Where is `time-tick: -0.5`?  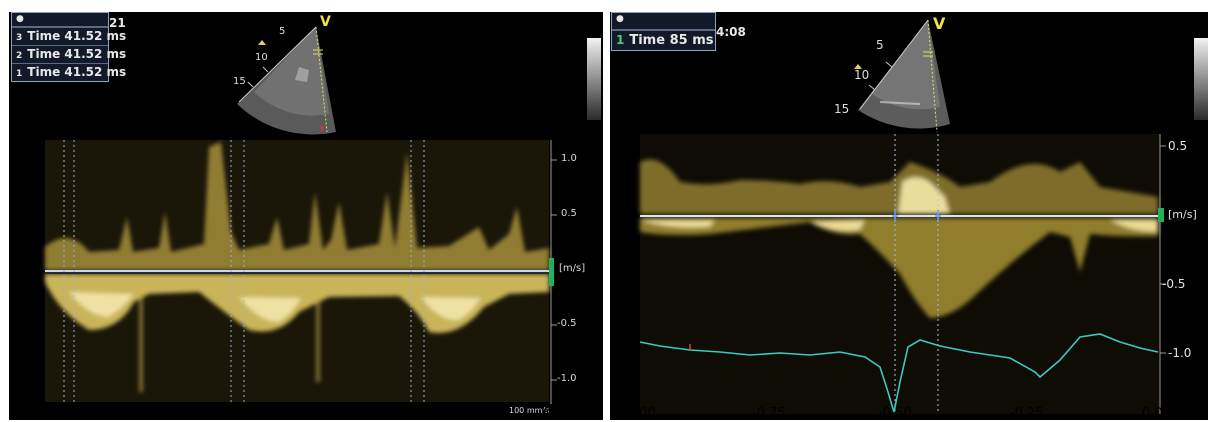 time-tick: -0.5 is located at coordinates (423, 413).